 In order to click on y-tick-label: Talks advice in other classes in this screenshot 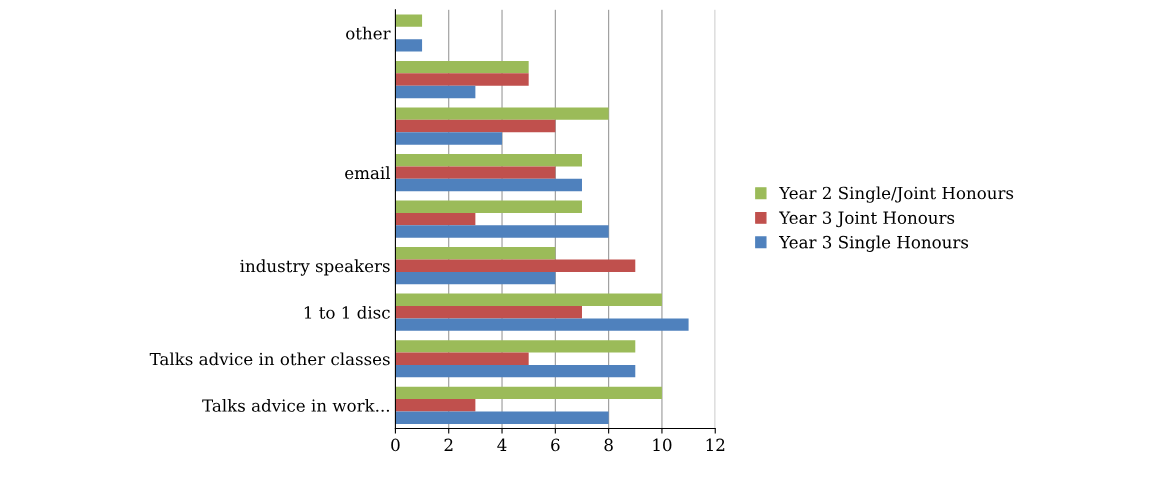, I will do `click(269, 359)`.